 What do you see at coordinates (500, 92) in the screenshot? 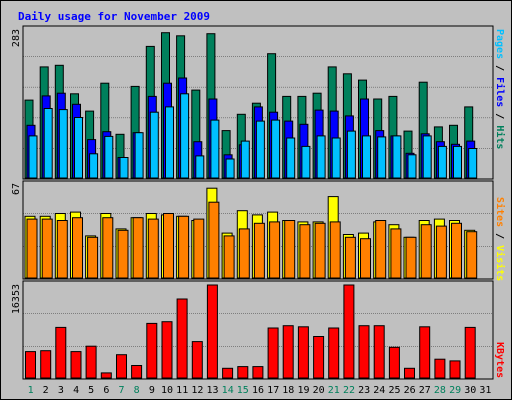
I see `legend-files: Files` at bounding box center [500, 92].